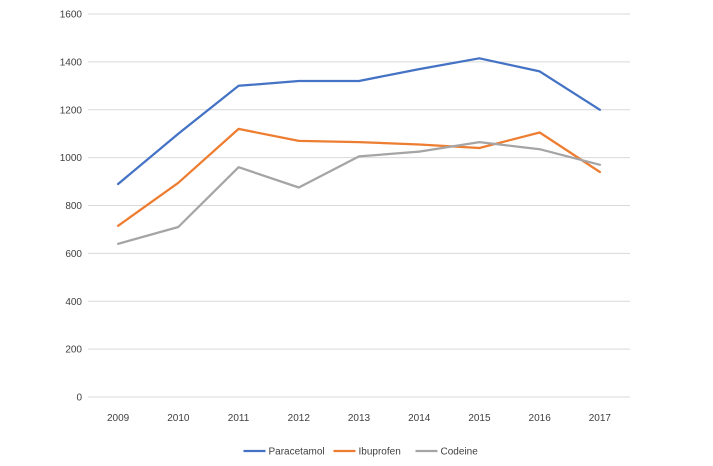 The width and height of the screenshot is (713, 466). Describe the element at coordinates (71, 62) in the screenshot. I see `y-tick-label: 1400` at that location.